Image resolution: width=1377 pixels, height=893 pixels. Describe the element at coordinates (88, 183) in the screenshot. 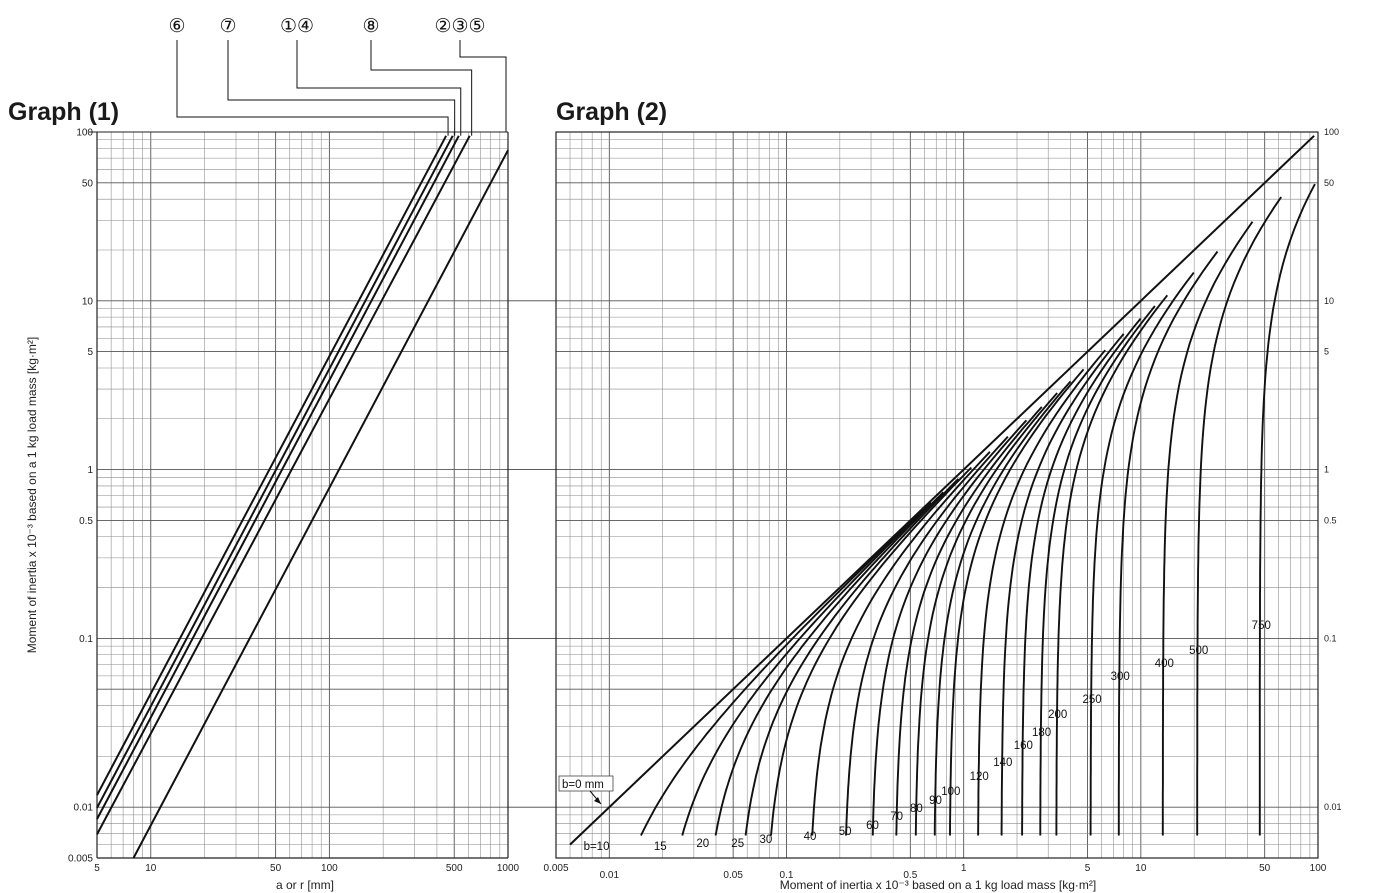

I see `graph1-y-tick-label: 50` at that location.